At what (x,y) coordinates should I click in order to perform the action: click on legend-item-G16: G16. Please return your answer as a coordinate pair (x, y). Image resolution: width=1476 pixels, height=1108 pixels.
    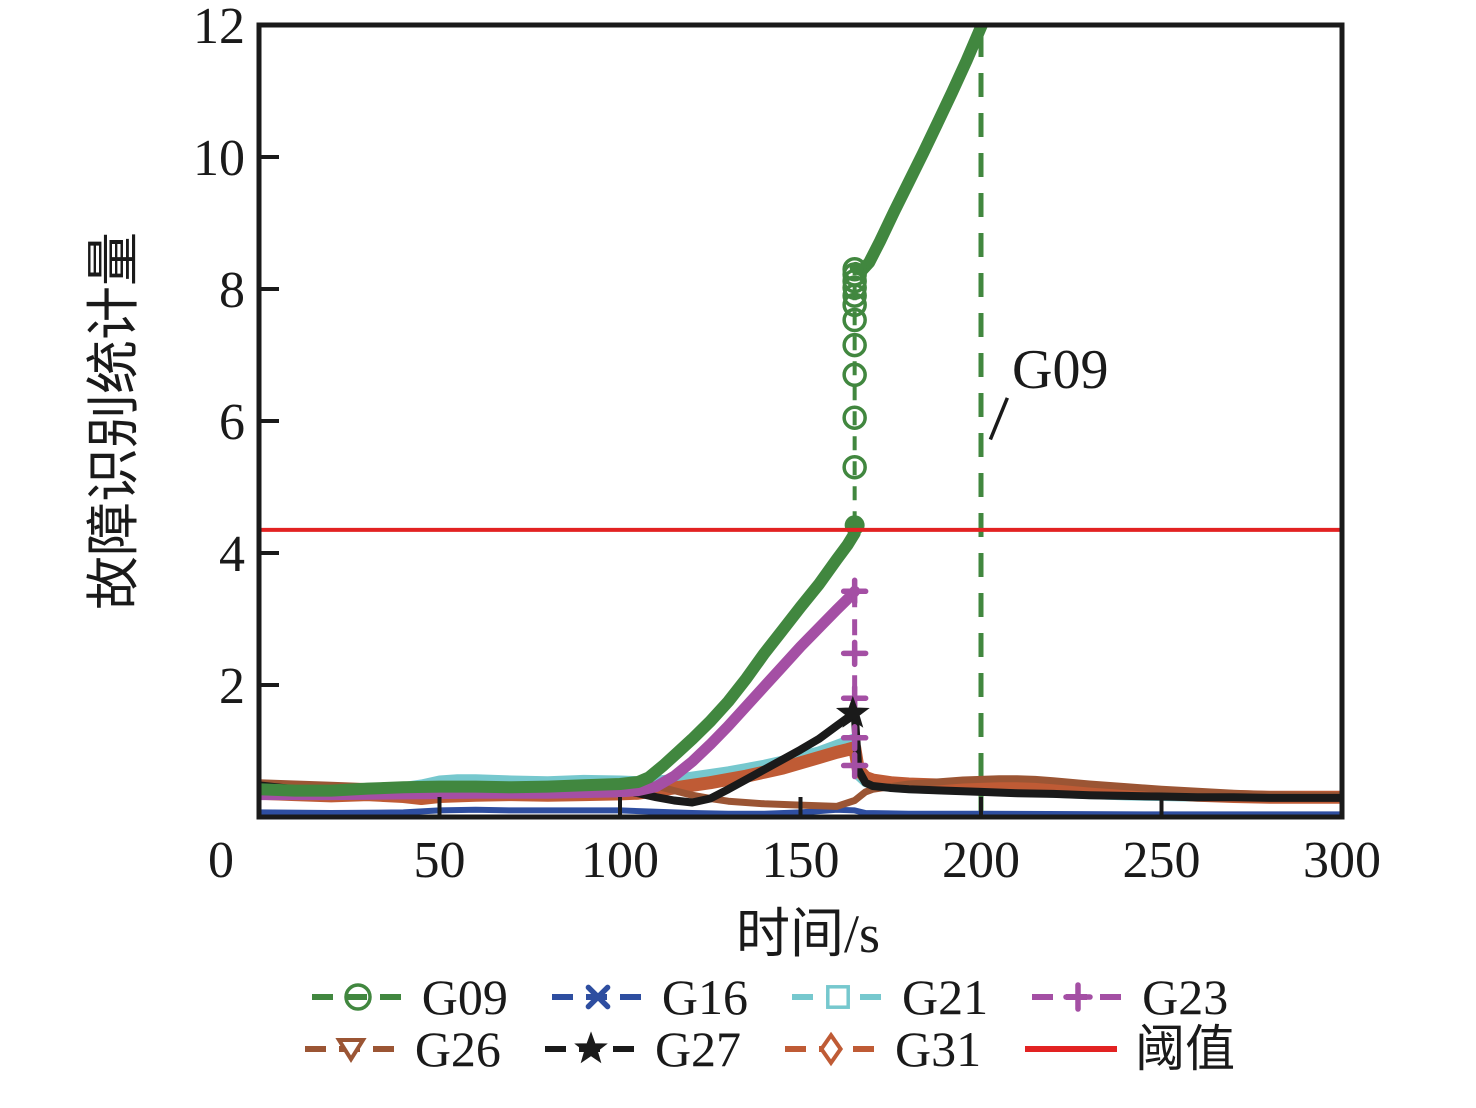
    Looking at the image, I should click on (648, 997).